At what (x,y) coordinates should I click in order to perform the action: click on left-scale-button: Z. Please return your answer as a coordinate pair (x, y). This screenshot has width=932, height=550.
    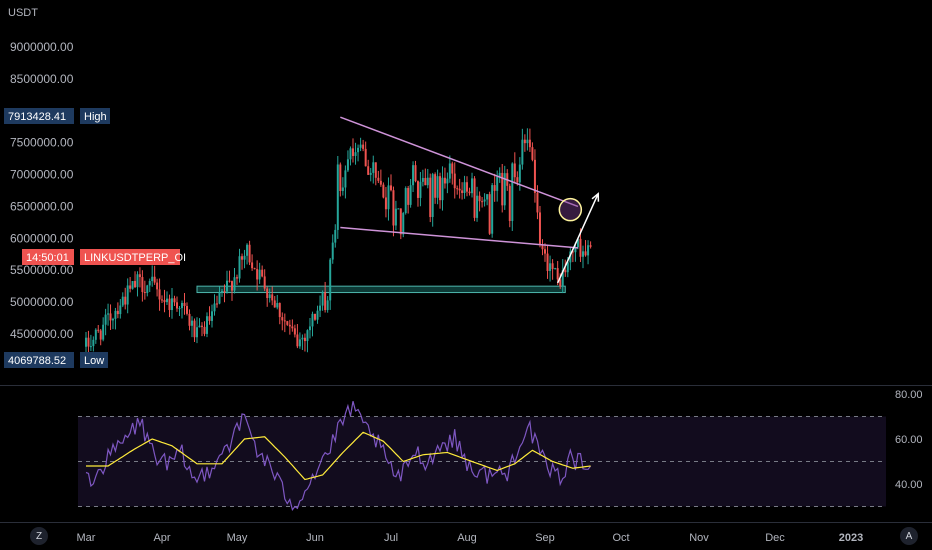
    Looking at the image, I should click on (39, 536).